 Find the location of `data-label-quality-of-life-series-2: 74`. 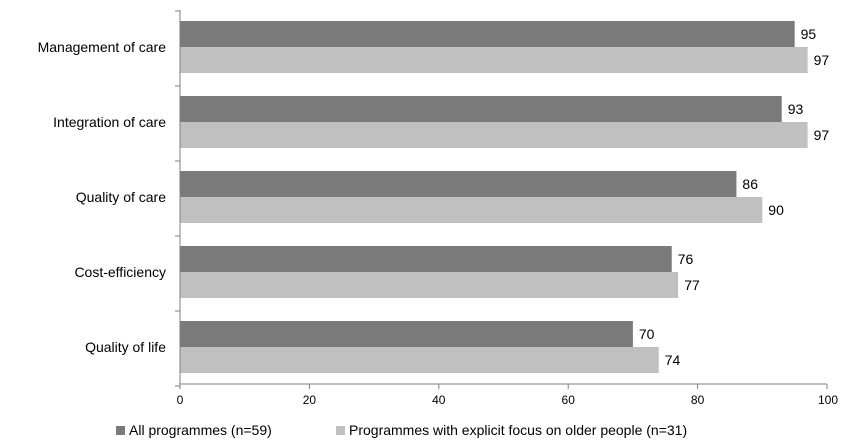

data-label-quality-of-life-series-2: 74 is located at coordinates (673, 360).